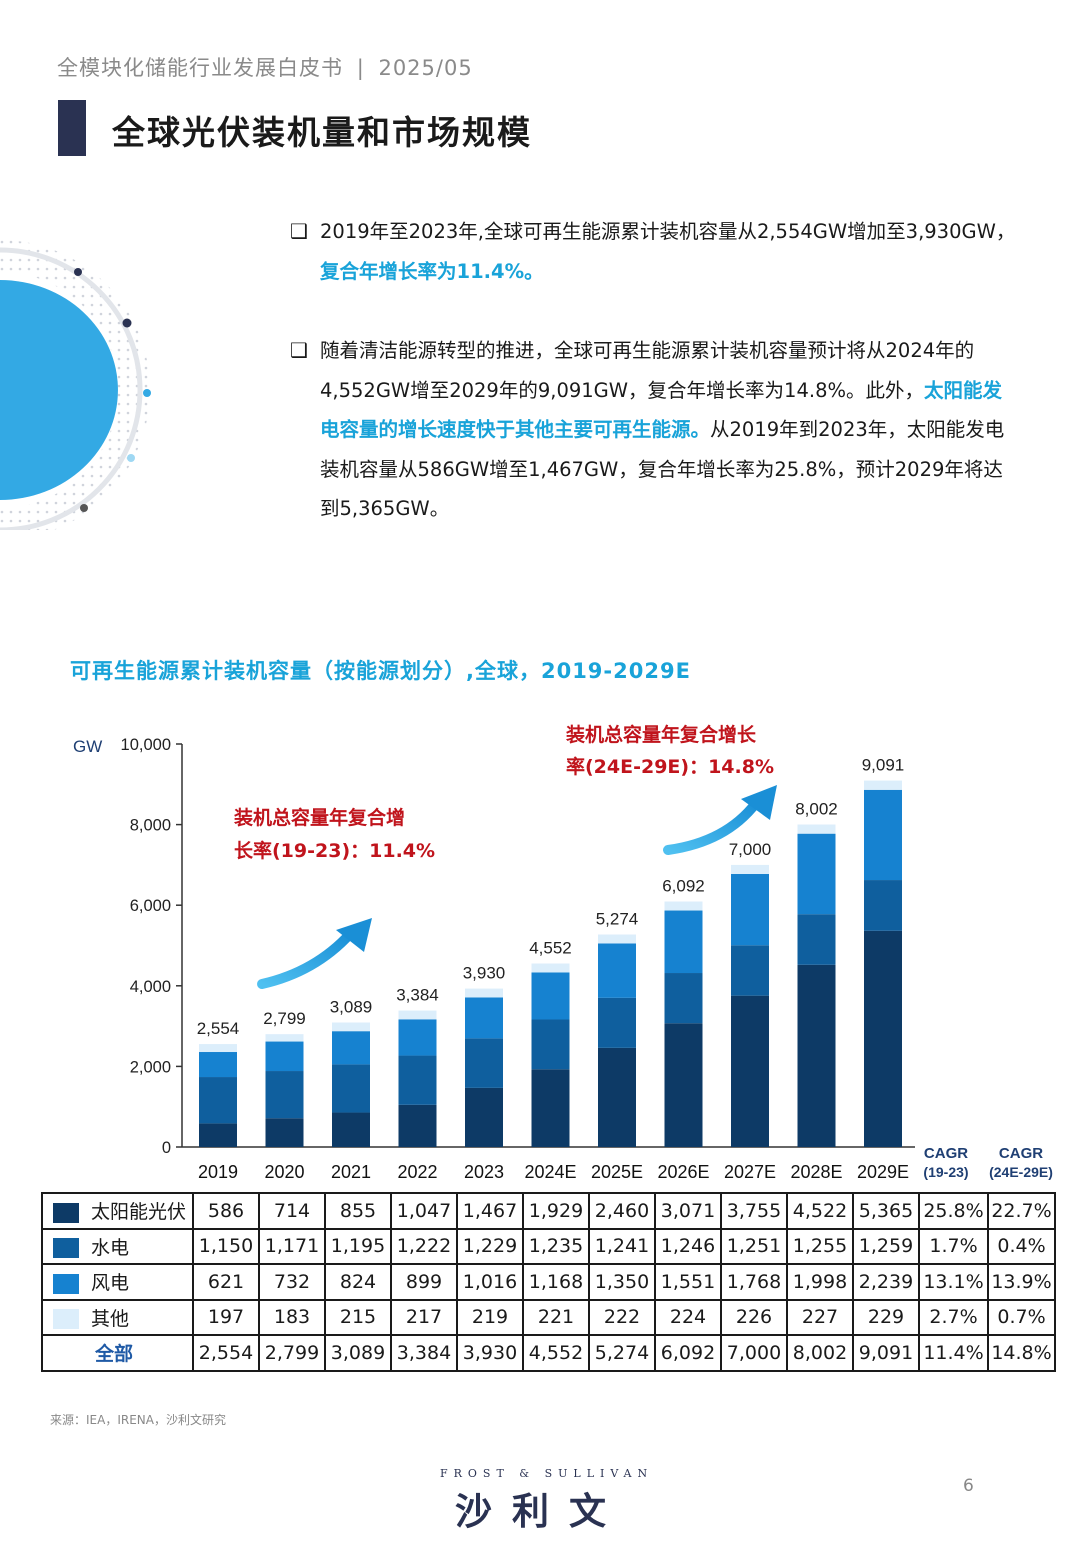 Image resolution: width=1080 pixels, height=1560 pixels. I want to click on table-cell: 1,229, so click(490, 1246).